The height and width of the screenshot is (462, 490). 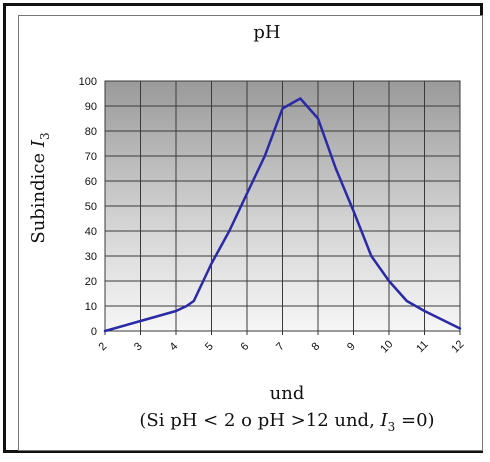 I want to click on y-tick-label: 70, so click(x=91, y=157).